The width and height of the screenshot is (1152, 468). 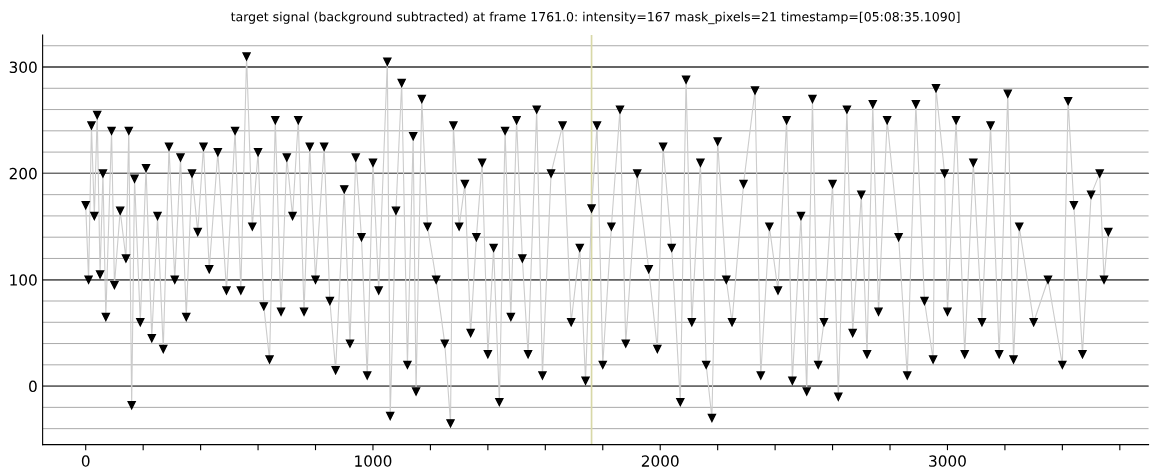 What do you see at coordinates (947, 461) in the screenshot?
I see `x-tick-label: 3000` at bounding box center [947, 461].